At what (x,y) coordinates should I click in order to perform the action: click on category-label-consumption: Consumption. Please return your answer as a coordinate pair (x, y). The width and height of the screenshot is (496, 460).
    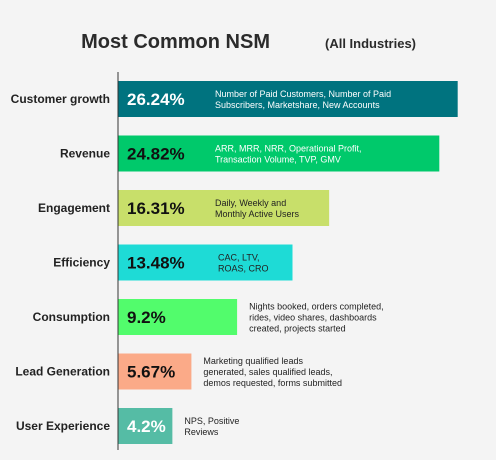
    Looking at the image, I should click on (71, 317).